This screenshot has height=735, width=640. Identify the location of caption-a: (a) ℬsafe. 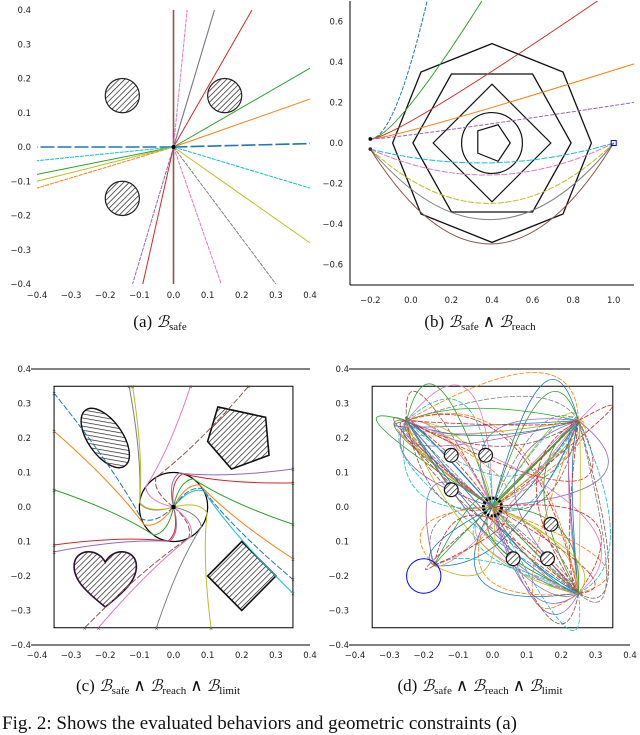
(159, 322).